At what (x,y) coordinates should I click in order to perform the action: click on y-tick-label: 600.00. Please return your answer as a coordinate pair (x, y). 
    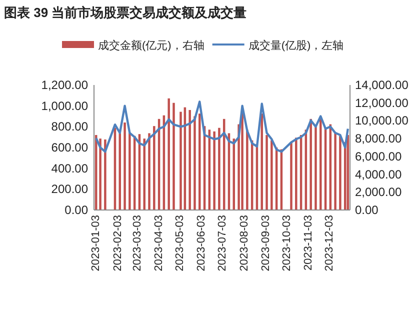
    Looking at the image, I should click on (69, 147).